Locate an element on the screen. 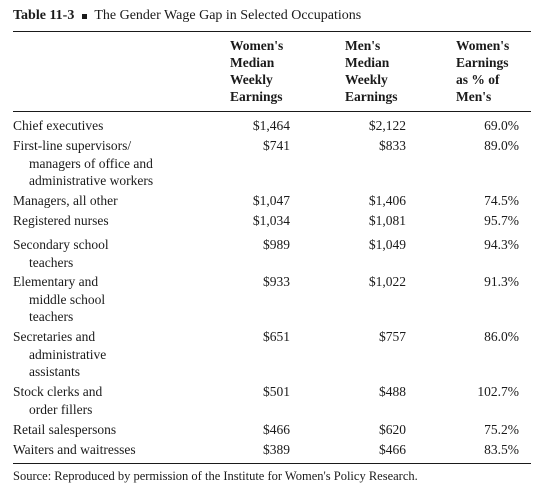 The height and width of the screenshot is (494, 543). occupation-label-line: Secretaries and is located at coordinates (54, 336).